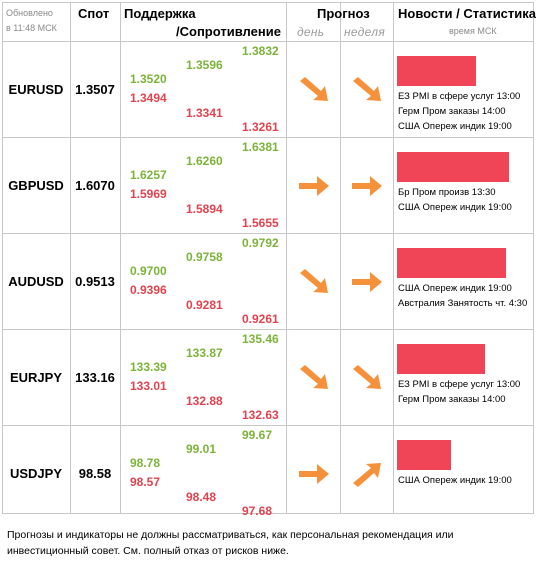  What do you see at coordinates (467, 13) in the screenshot?
I see `news-header: Новости / Статистика` at bounding box center [467, 13].